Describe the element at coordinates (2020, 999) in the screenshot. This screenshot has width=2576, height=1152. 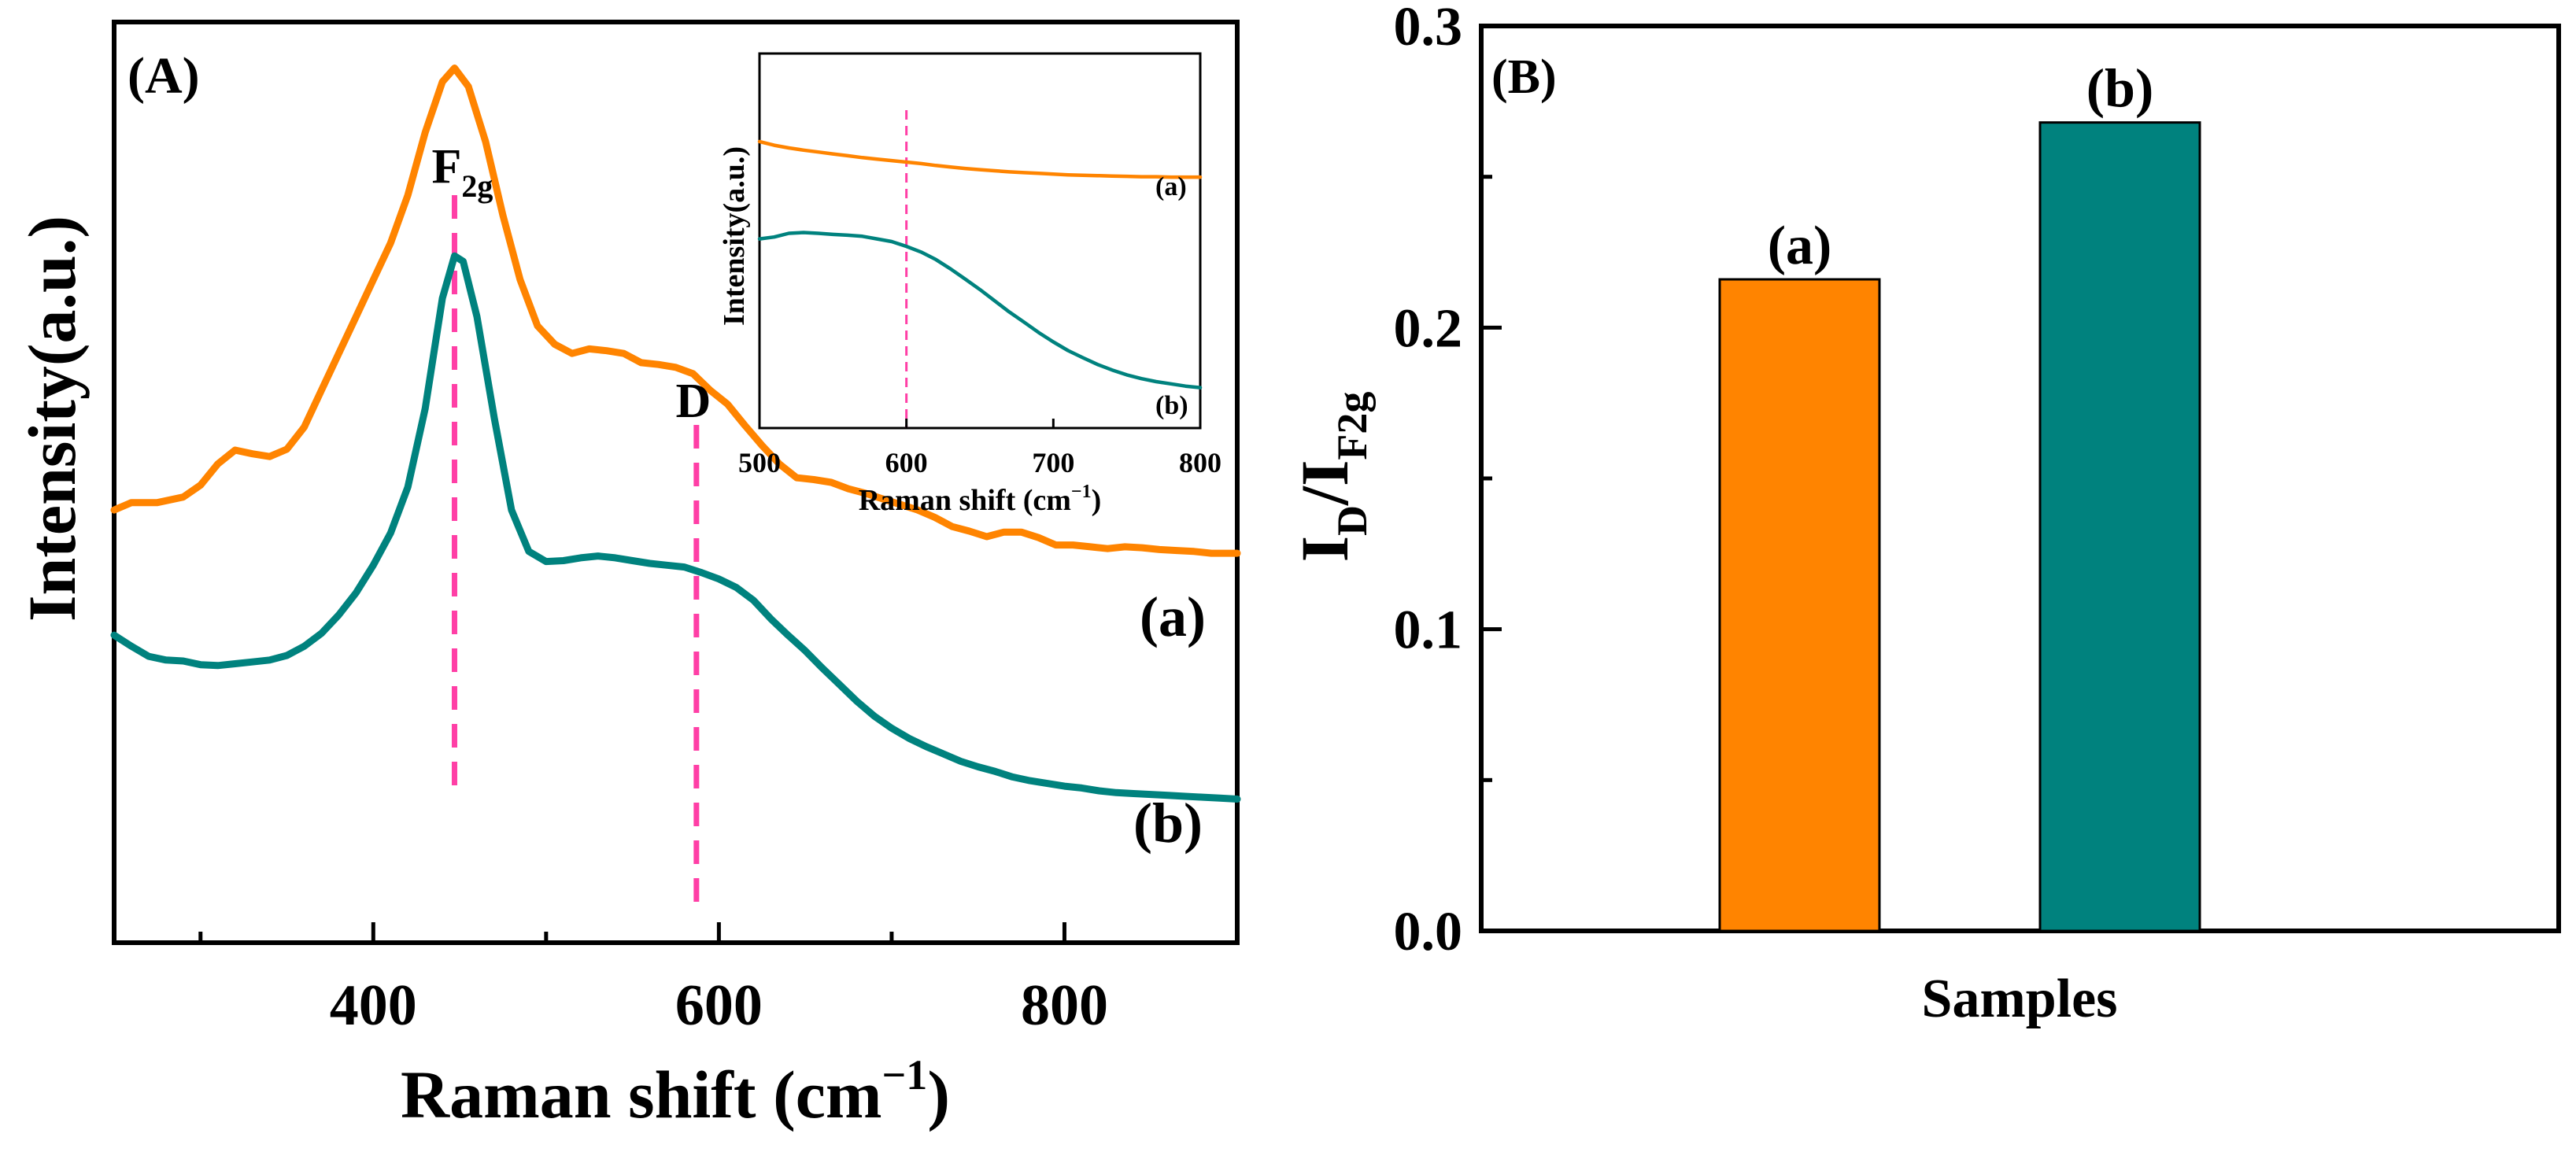
I see `panel-b-x-axis-label: Samples` at that location.